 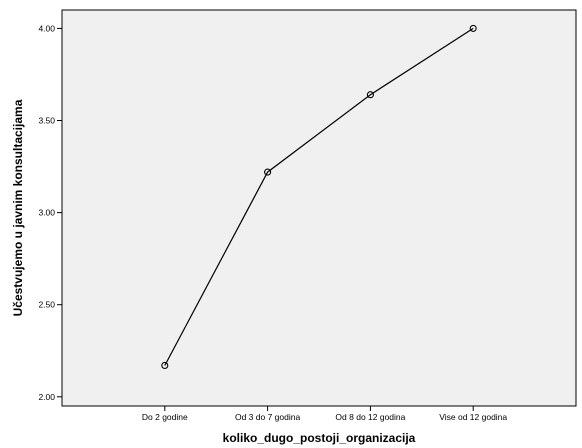 I want to click on x-tick-label: Vise od 12 godina, so click(x=473, y=417).